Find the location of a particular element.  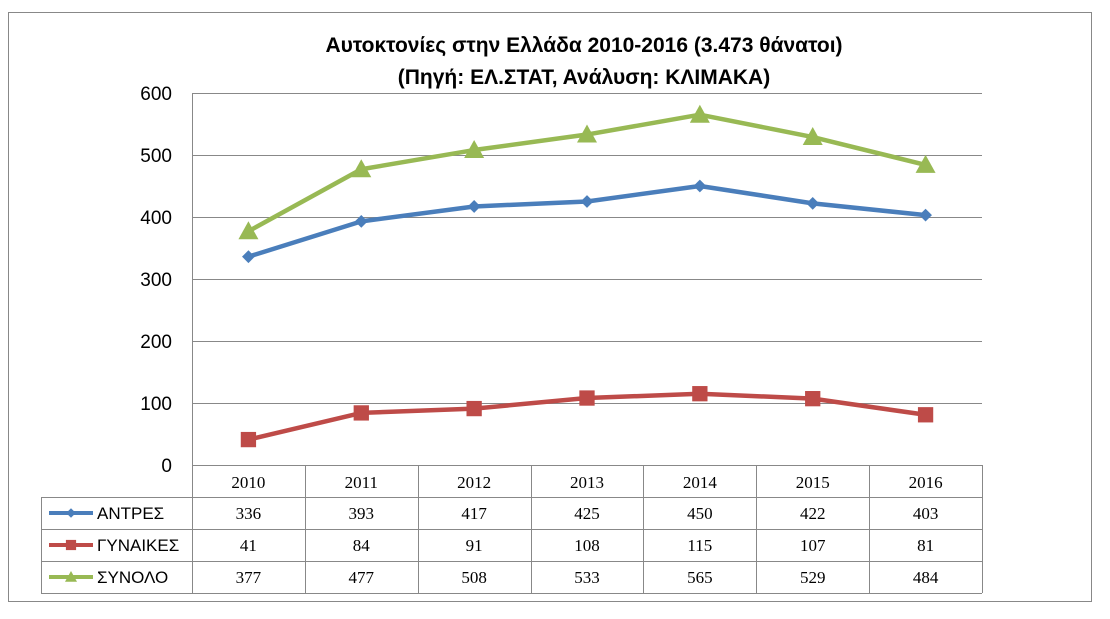

x-tick-label-2015: 2015 is located at coordinates (813, 482).